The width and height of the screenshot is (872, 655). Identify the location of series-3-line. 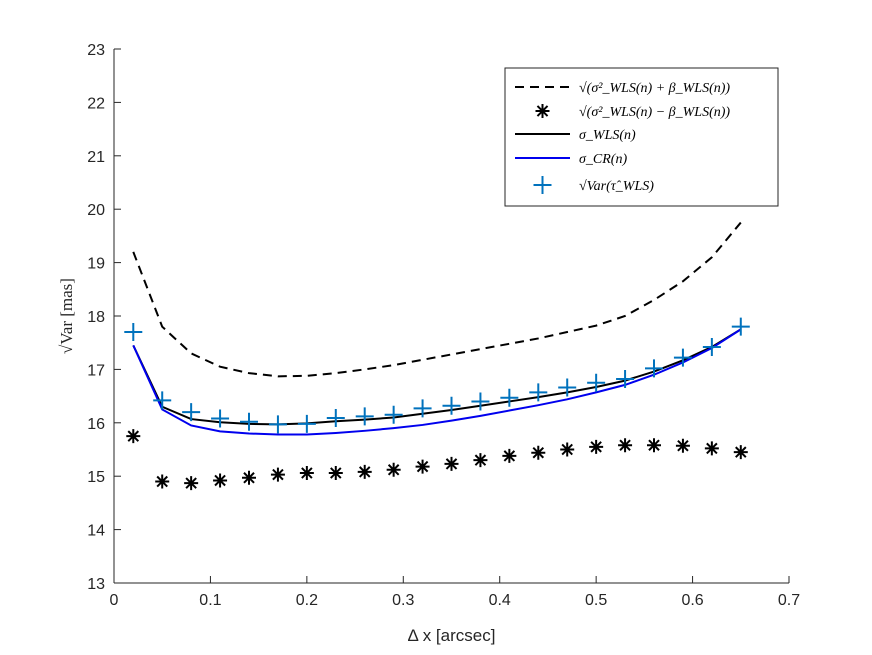
(437, 382).